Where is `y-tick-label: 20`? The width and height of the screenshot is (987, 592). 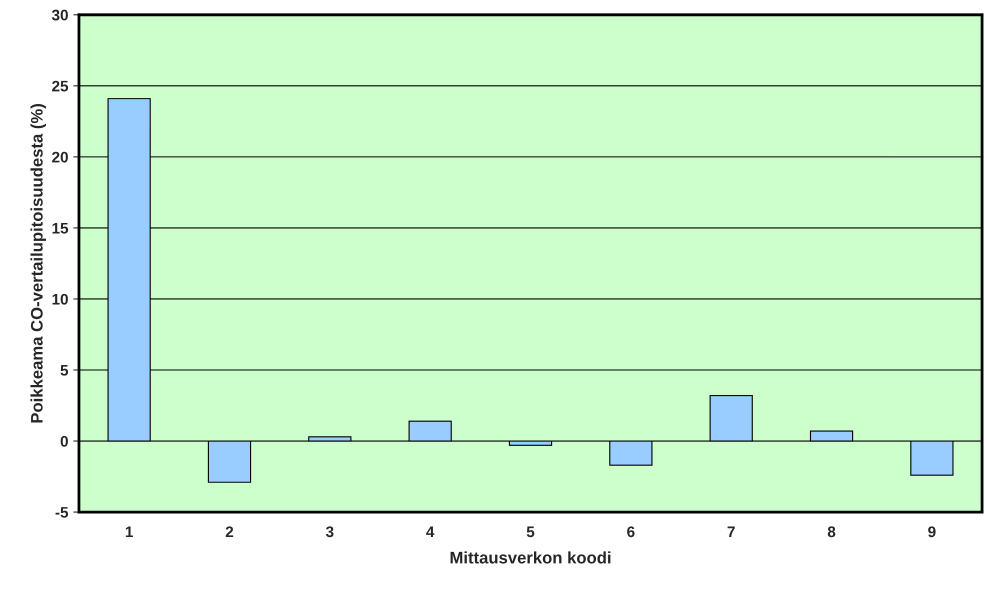 y-tick-label: 20 is located at coordinates (60, 157).